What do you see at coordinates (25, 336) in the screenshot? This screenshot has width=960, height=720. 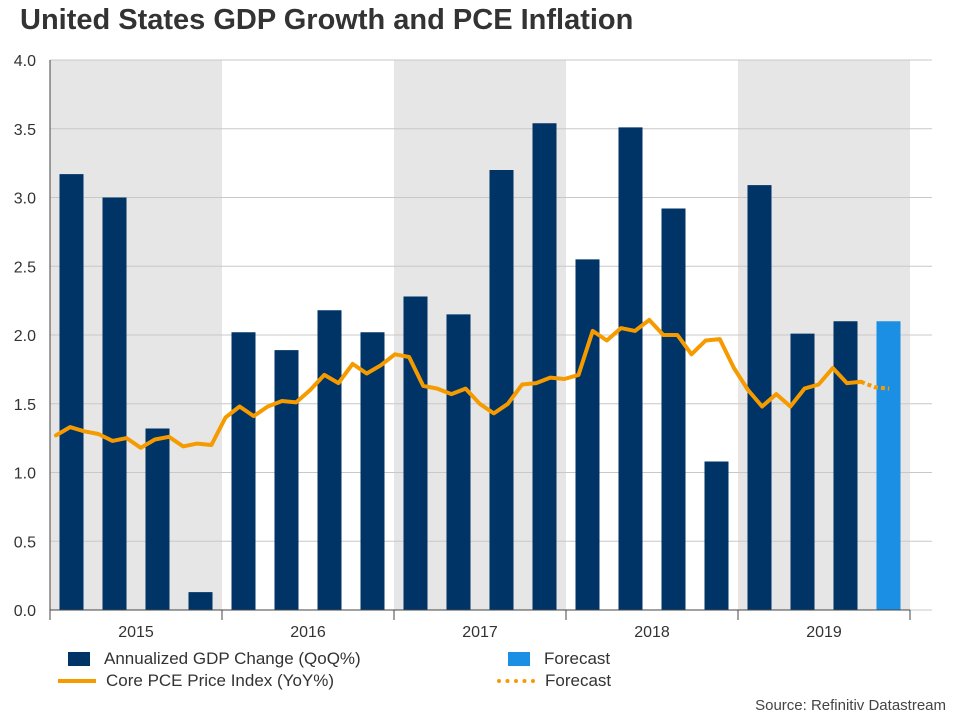 I see `y-tick-label: 2.0` at bounding box center [25, 336].